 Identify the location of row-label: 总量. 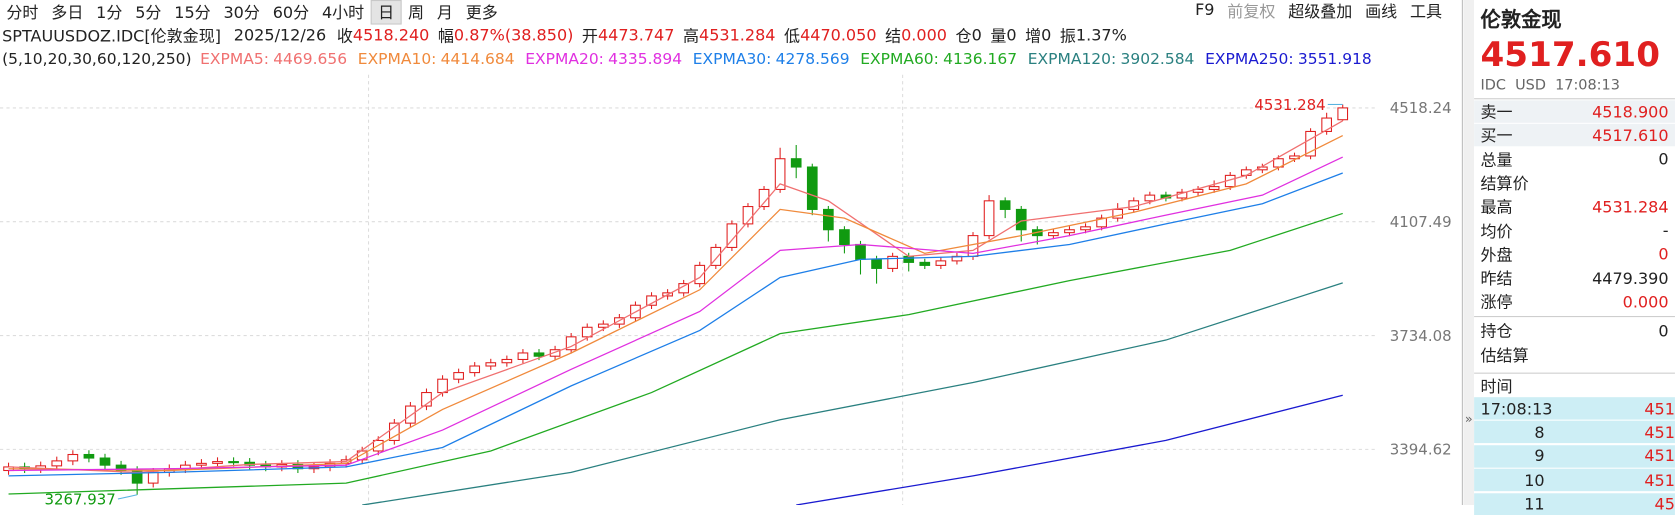
(1496, 160).